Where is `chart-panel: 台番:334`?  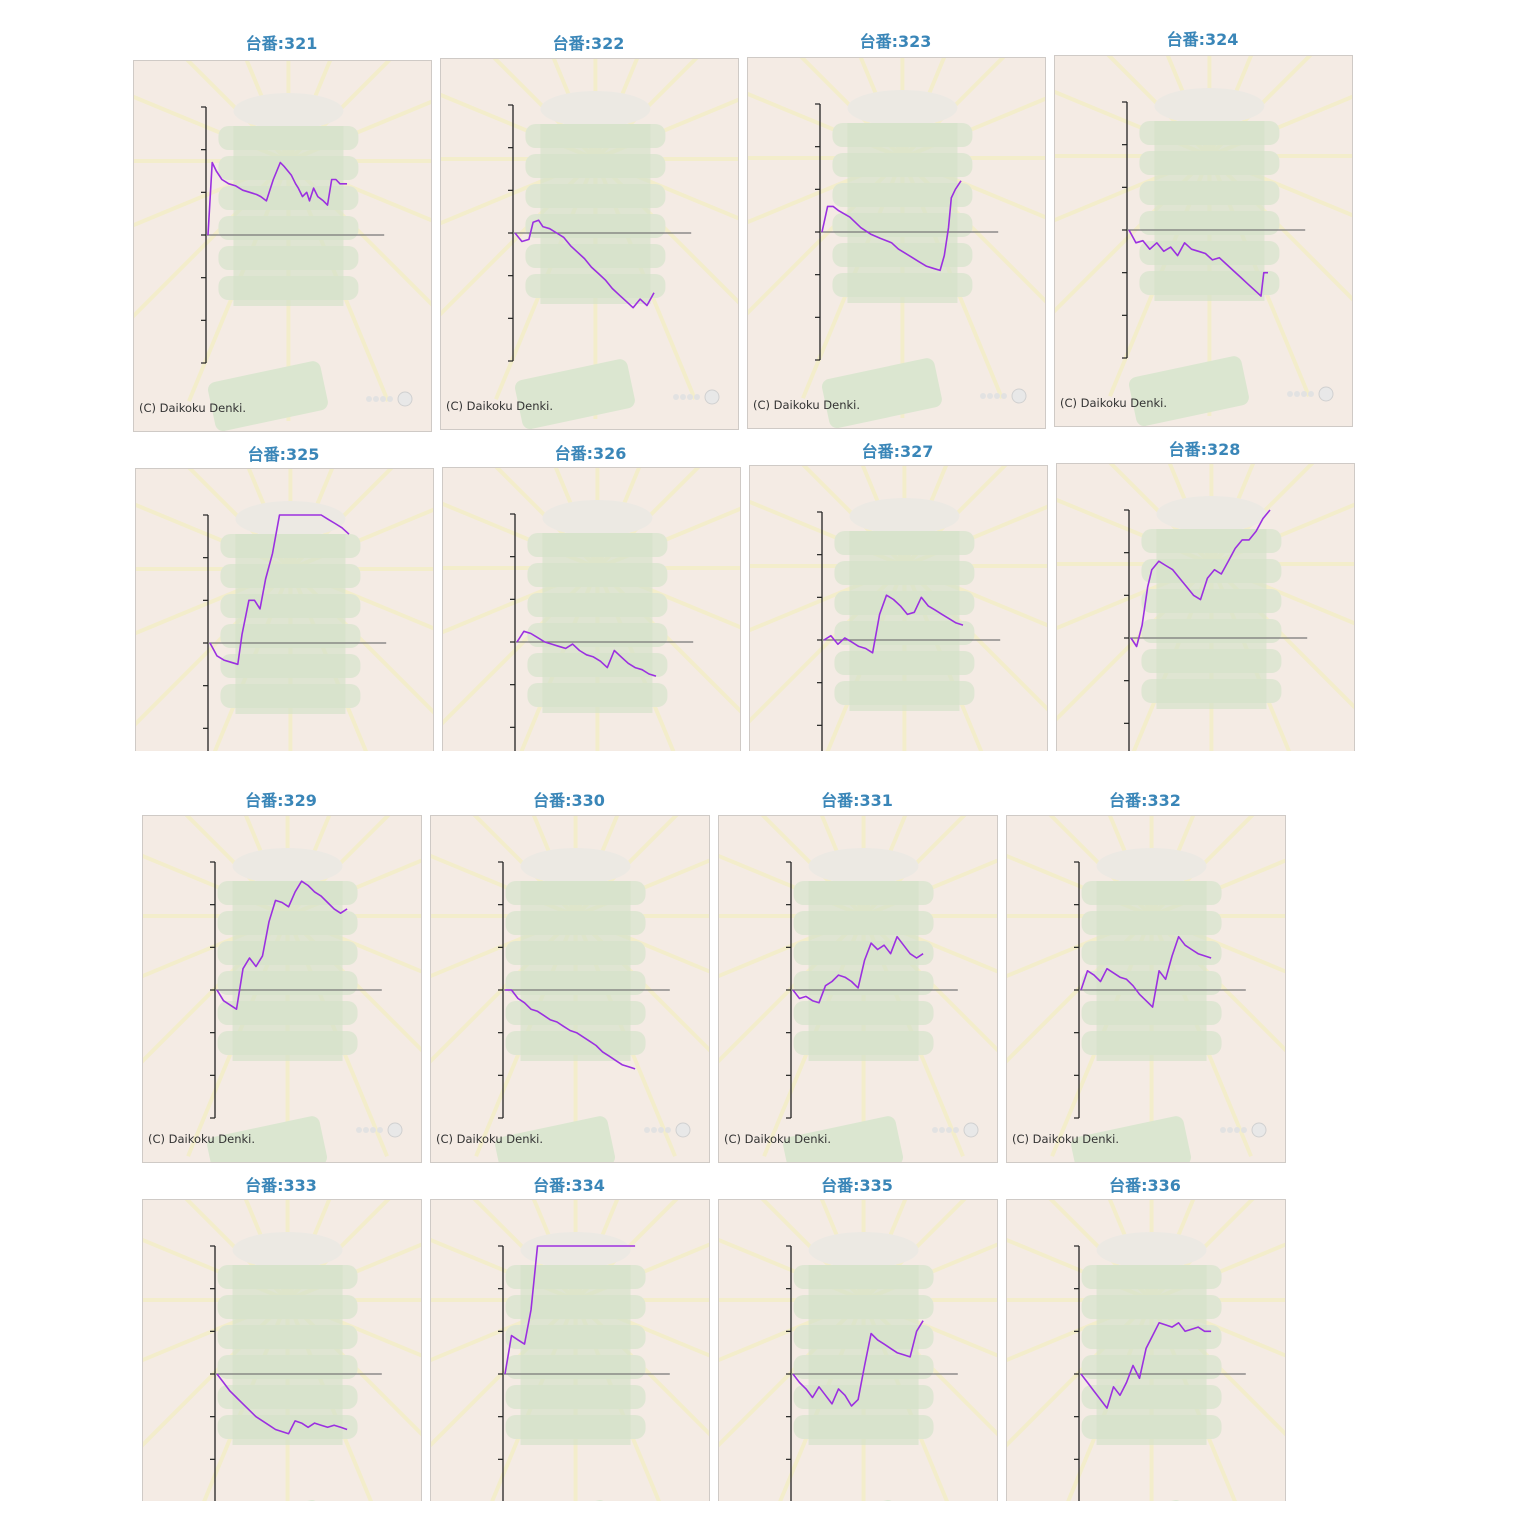
chart-panel: 台番:334 is located at coordinates (570, 1336).